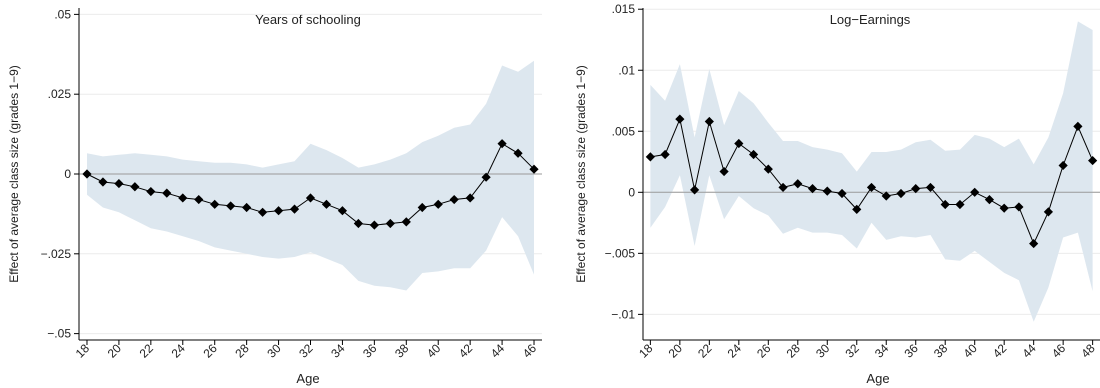 The width and height of the screenshot is (1100, 388). What do you see at coordinates (626, 70) in the screenshot?
I see `y-tick-label: .01` at bounding box center [626, 70].